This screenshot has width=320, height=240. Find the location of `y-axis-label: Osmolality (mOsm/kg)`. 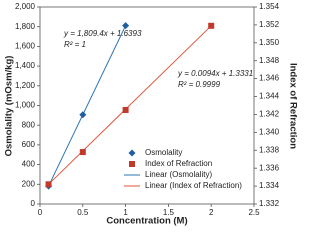

y-axis-label: Osmolality (mOsm/kg) is located at coordinates (9, 106).